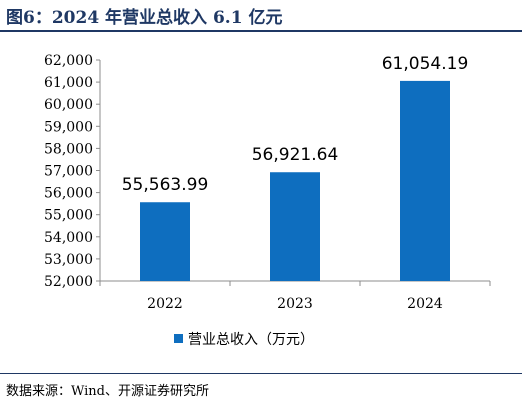  I want to click on x-axis: 2022 2023 2024, so click(295, 296).